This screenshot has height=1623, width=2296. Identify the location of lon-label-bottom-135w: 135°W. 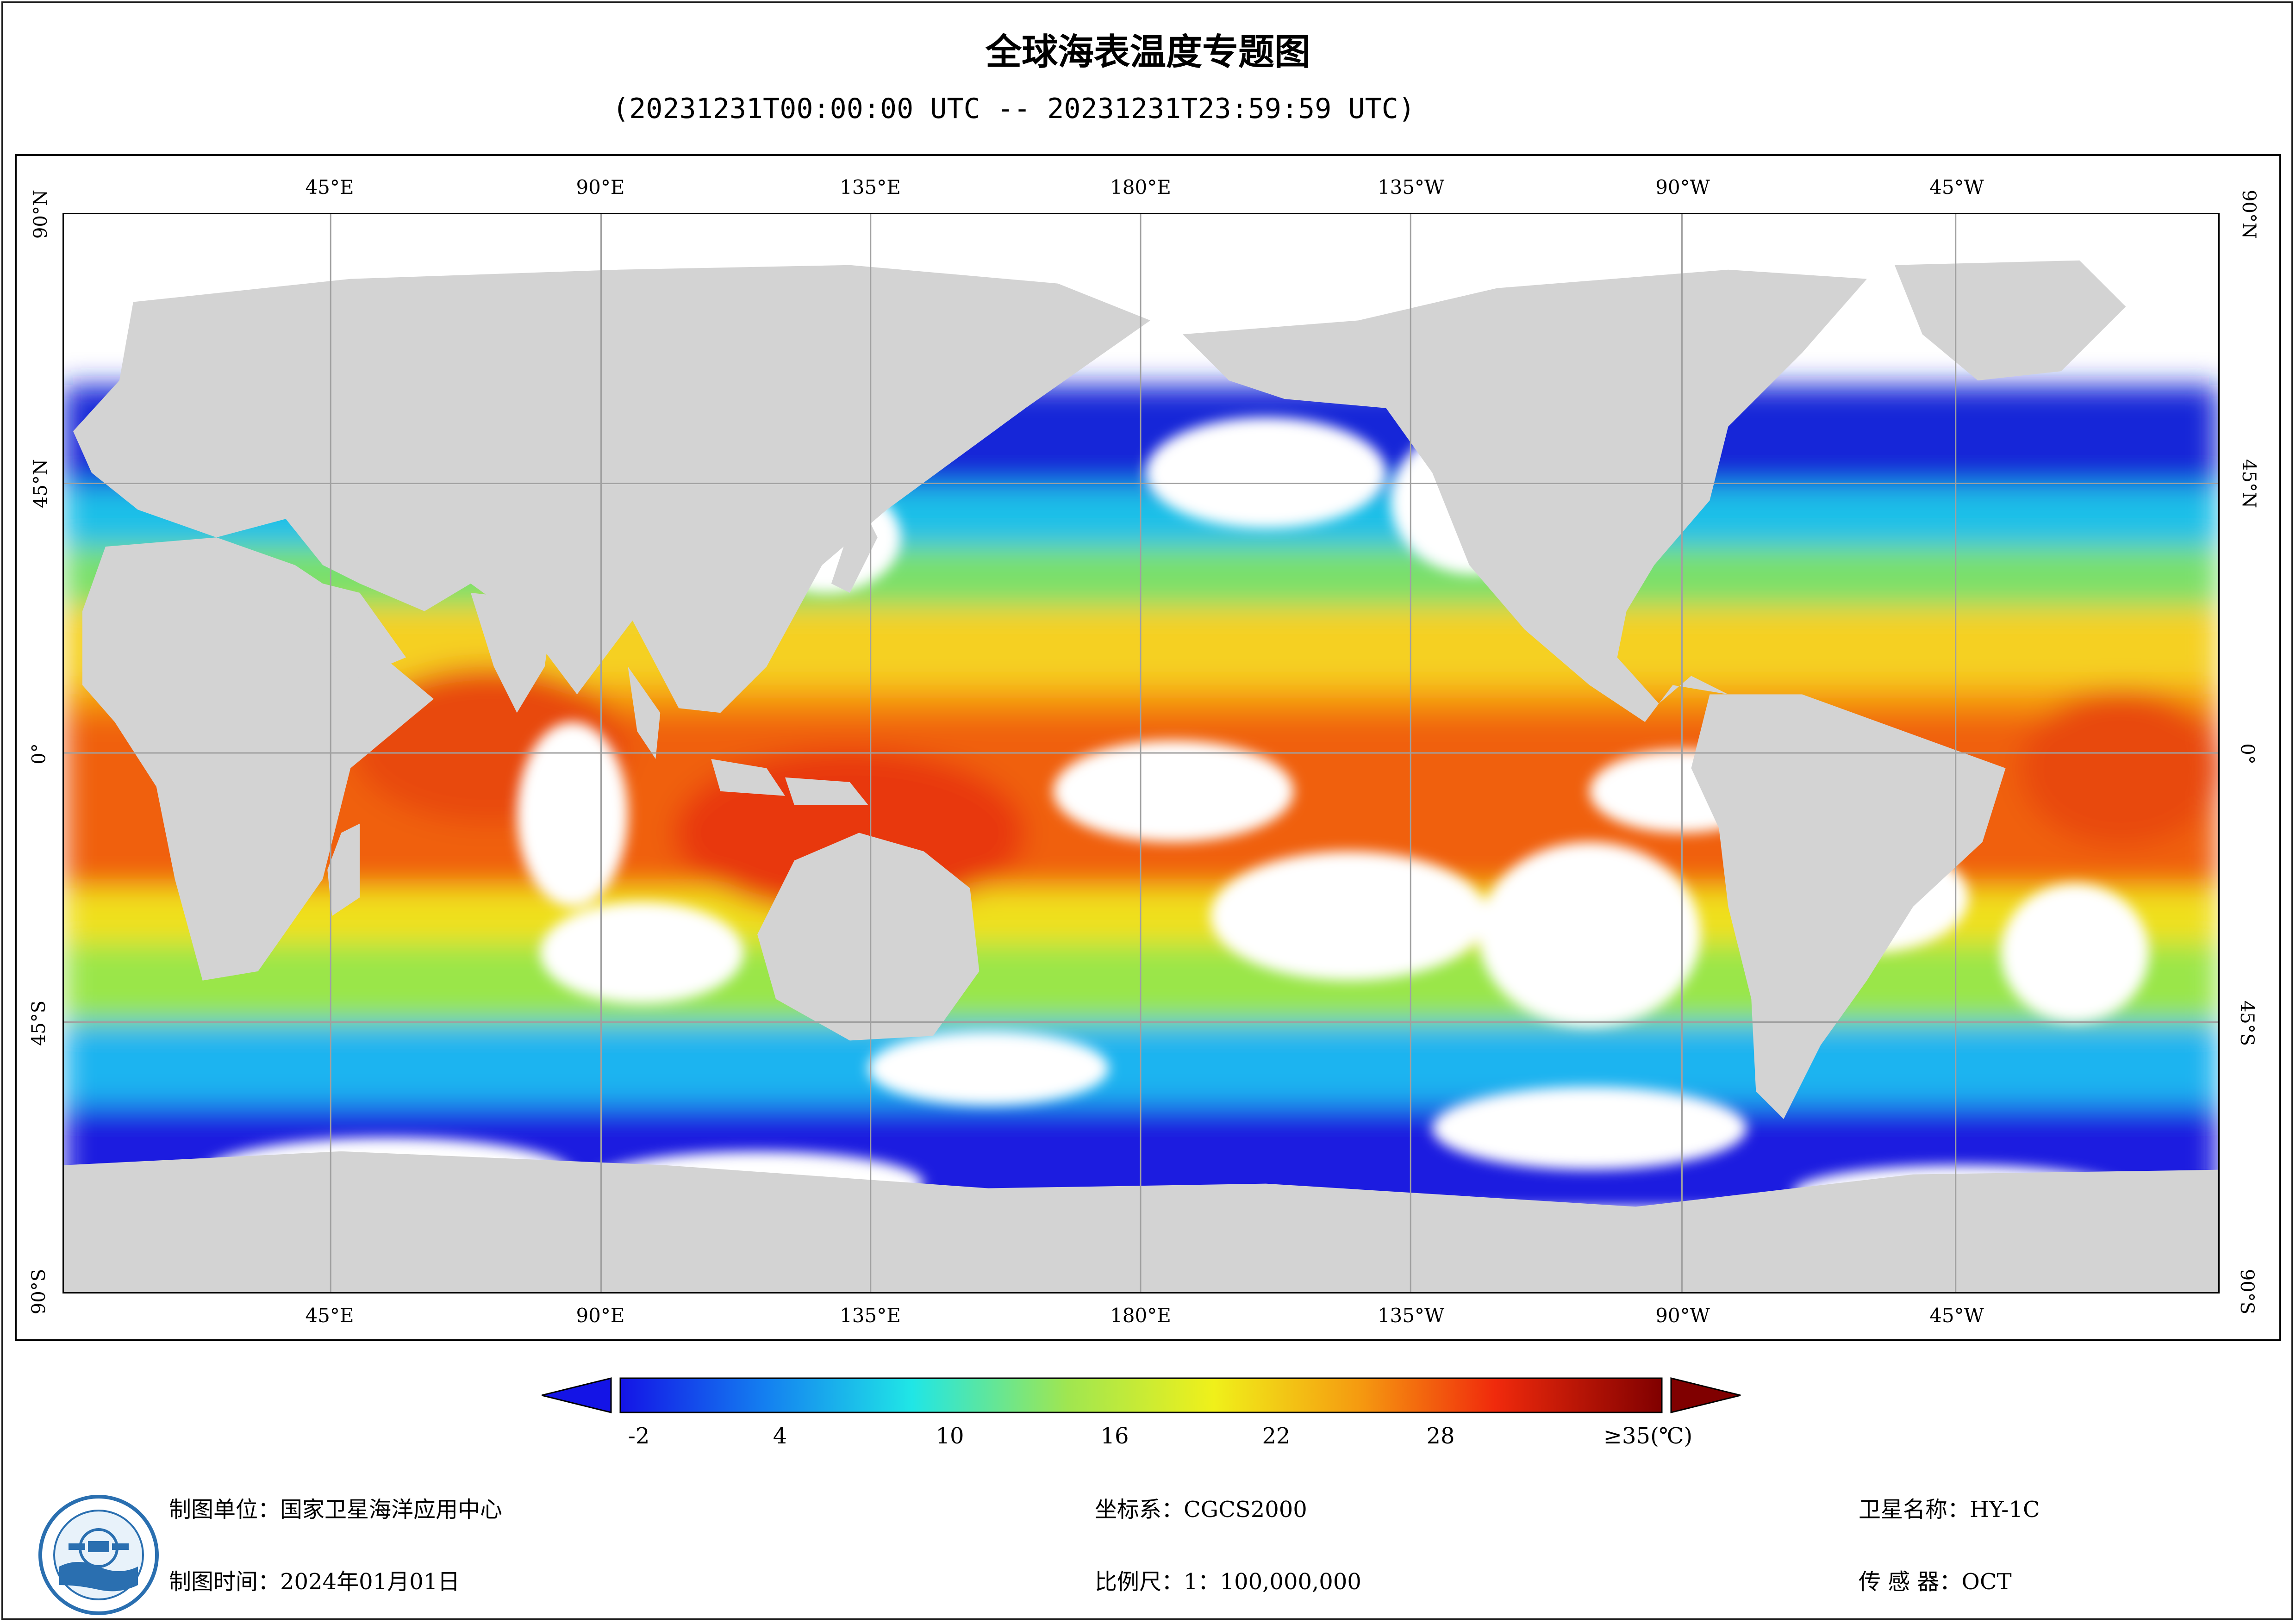
(1411, 1315).